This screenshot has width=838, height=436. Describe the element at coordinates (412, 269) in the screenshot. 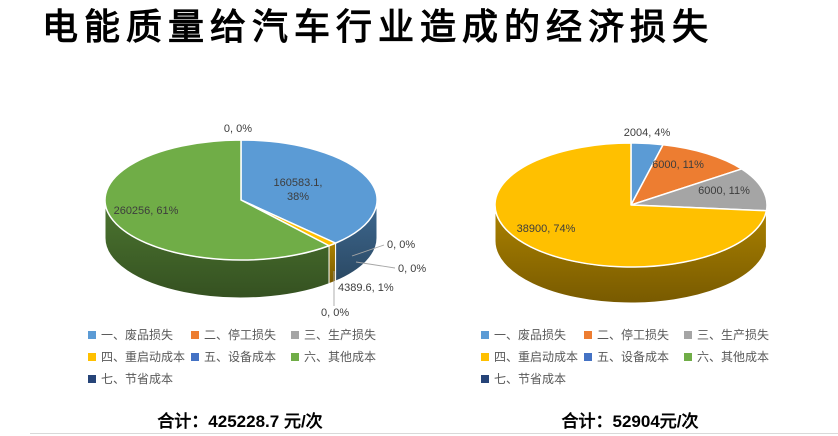

I see `pie1-label-3: 0, 0%` at that location.